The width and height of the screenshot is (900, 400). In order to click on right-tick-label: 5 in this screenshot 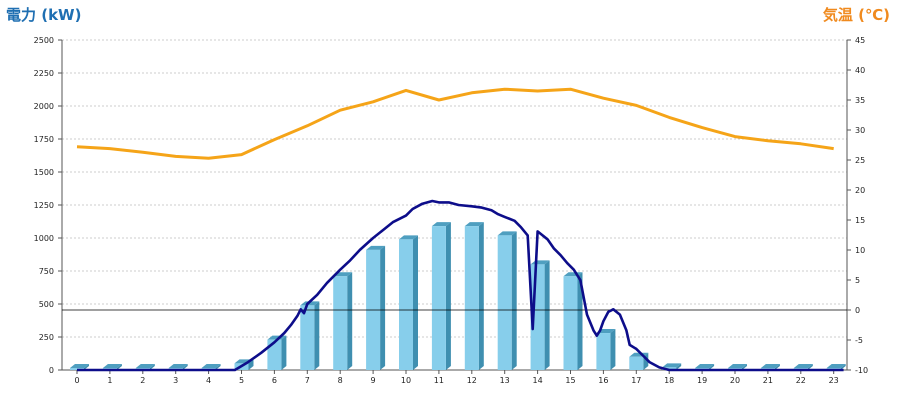, I will do `click(857, 280)`.